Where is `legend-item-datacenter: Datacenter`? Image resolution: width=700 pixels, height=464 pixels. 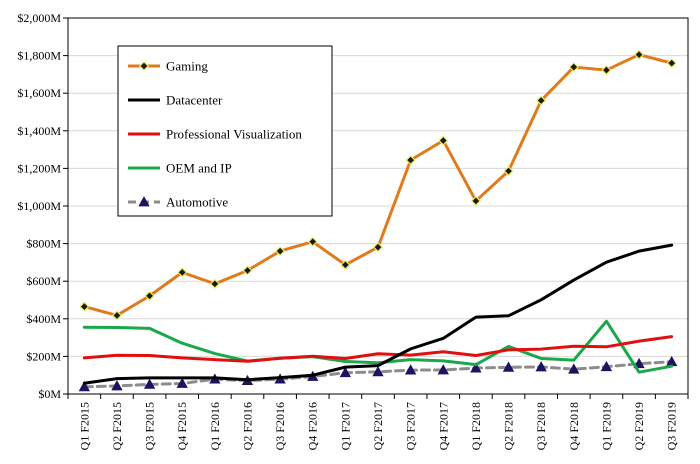
legend-item-datacenter: Datacenter is located at coordinates (175, 100).